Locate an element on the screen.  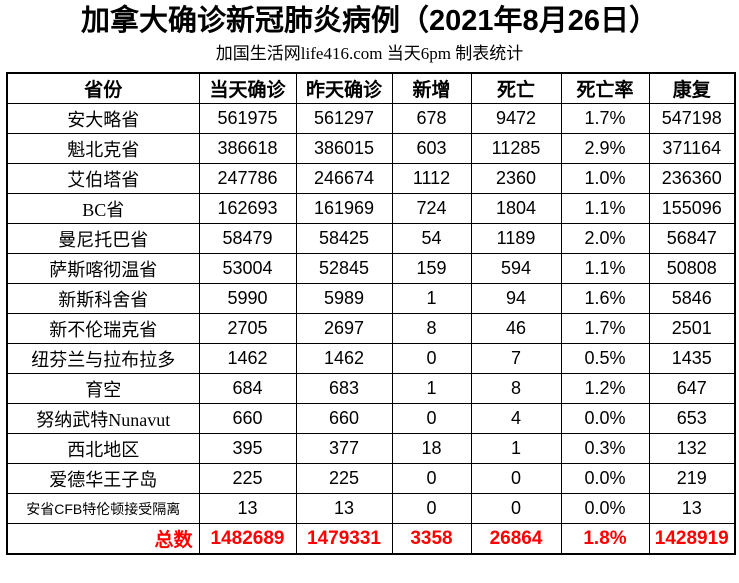
deaths-cell: 2360 is located at coordinates (516, 178).